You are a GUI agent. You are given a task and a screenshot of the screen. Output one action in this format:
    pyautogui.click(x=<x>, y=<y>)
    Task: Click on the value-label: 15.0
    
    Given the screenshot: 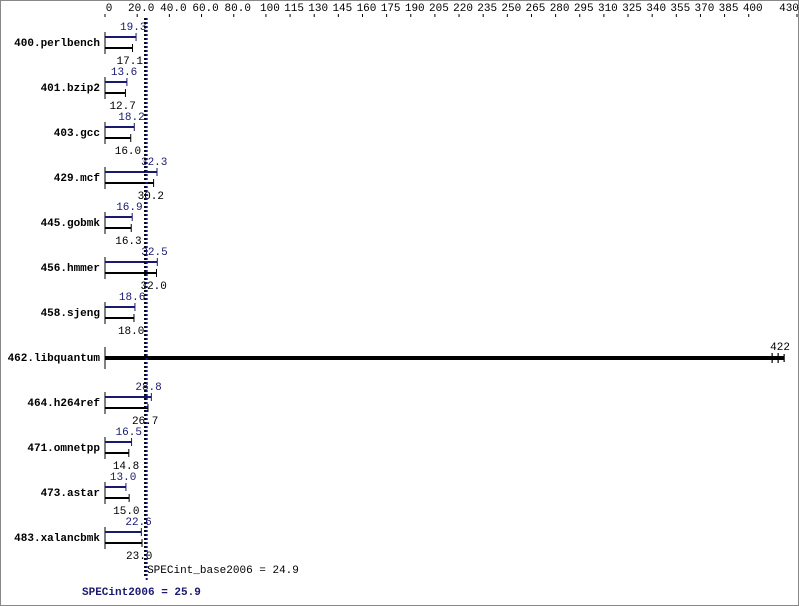 What is the action you would take?
    pyautogui.click(x=126, y=512)
    